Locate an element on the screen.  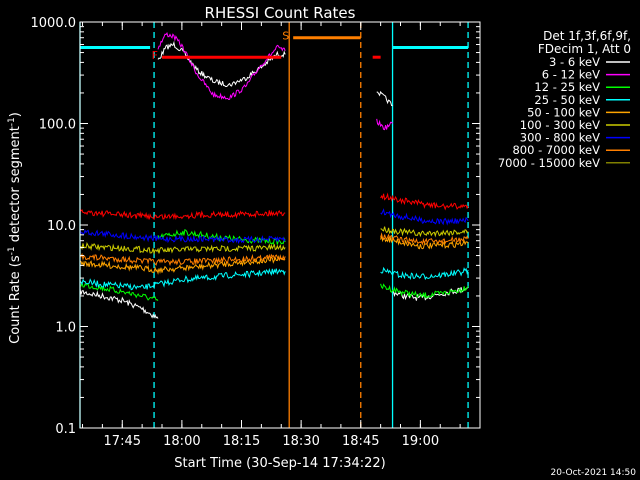
x-tick-label-4: 18:30 is located at coordinates (300, 441).